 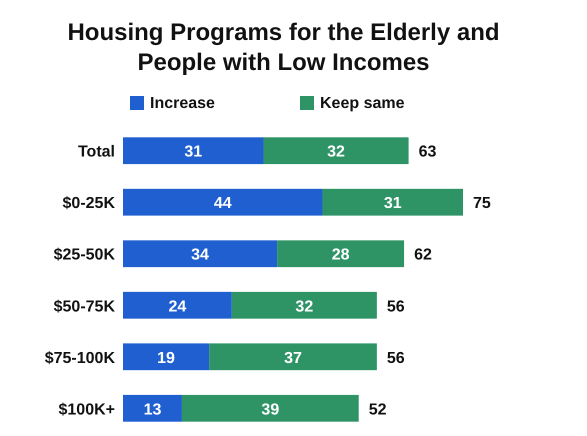 I want to click on data-label: 19, so click(x=166, y=358).